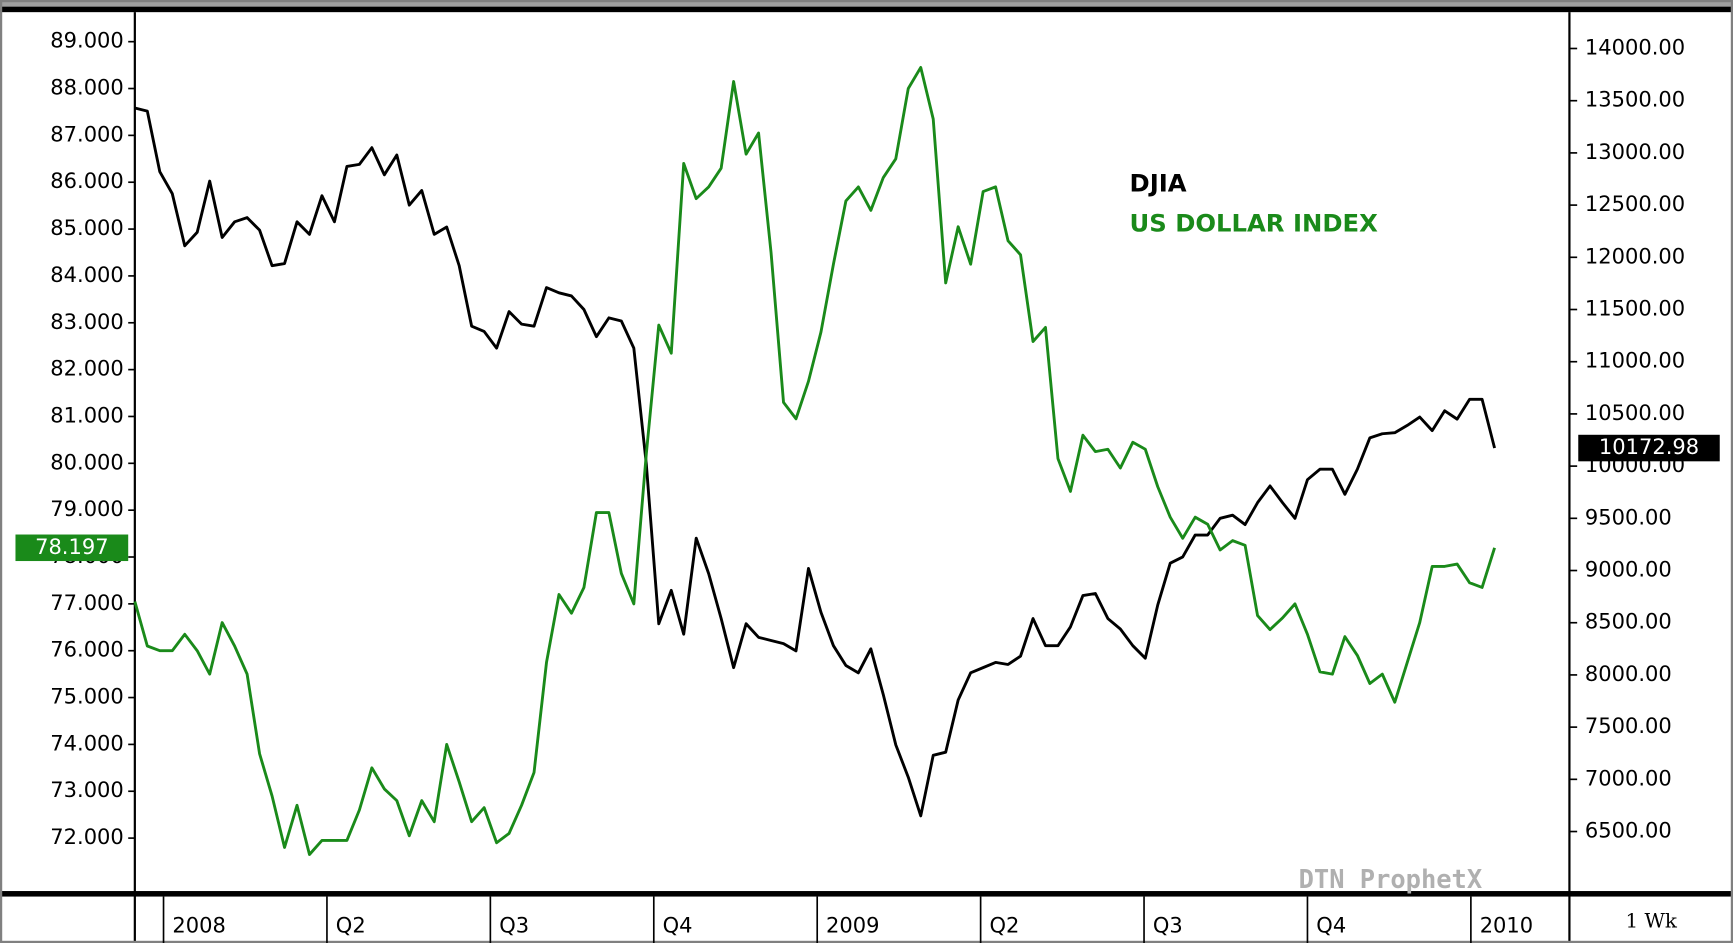 This screenshot has height=943, width=1733. I want to click on y2-tick-label: 12500.00, so click(1635, 204).